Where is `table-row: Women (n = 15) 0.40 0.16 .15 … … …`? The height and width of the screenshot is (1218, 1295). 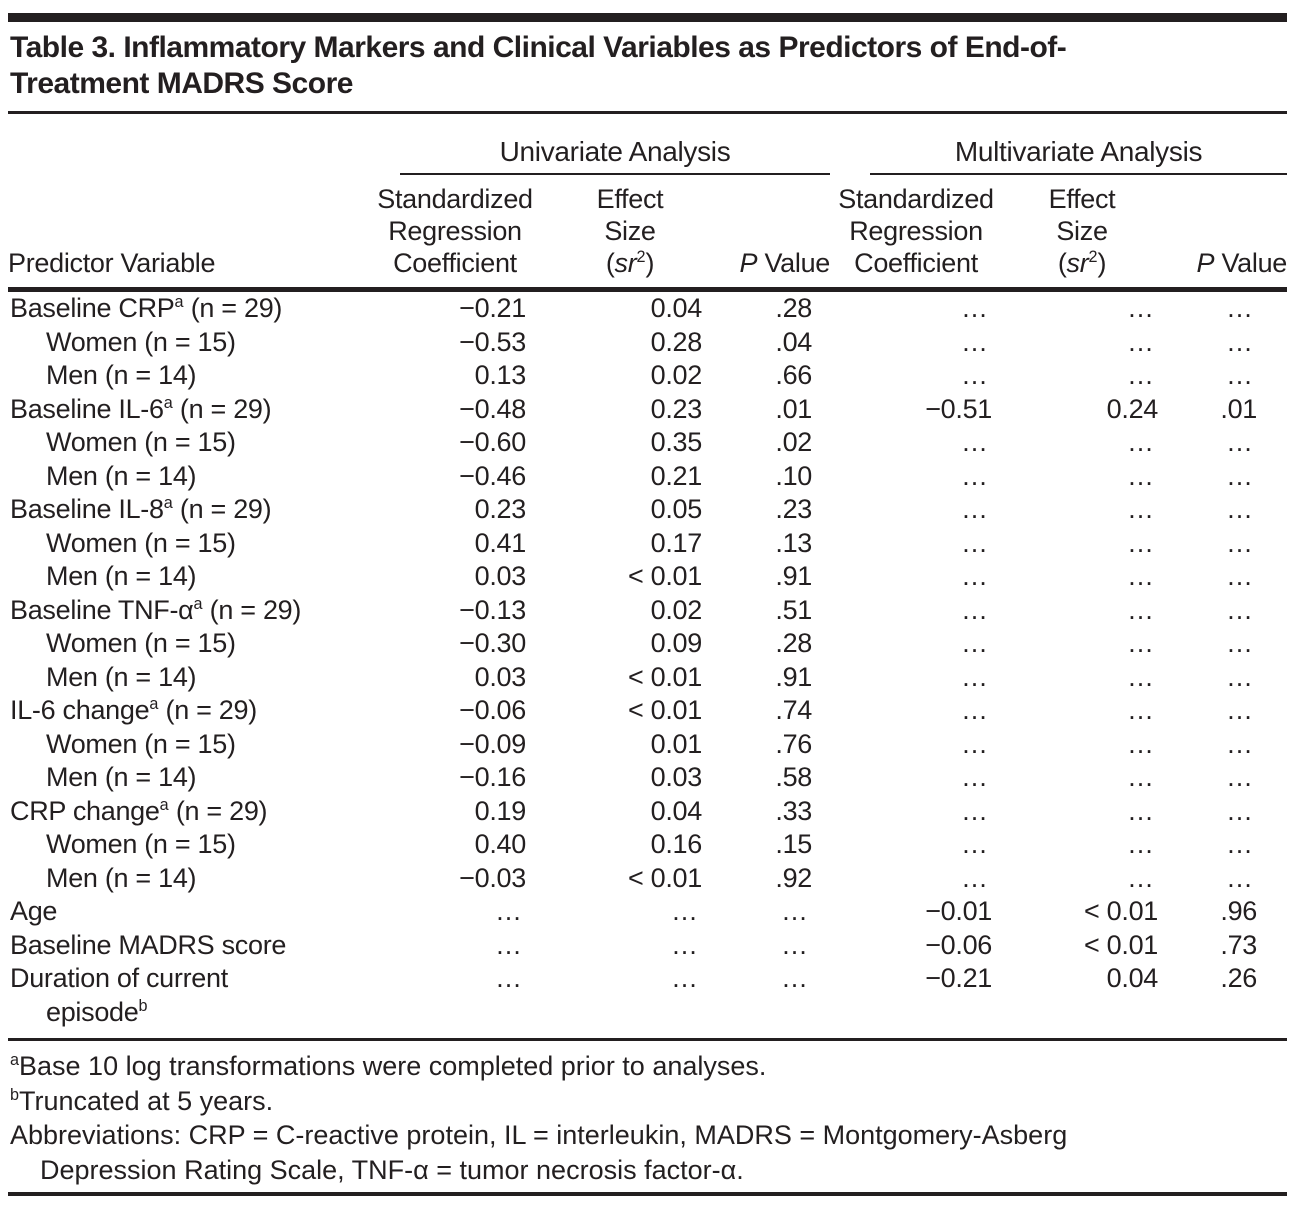
table-row: Women (n = 15) 0.40 0.16 .15 … … … is located at coordinates (647, 845).